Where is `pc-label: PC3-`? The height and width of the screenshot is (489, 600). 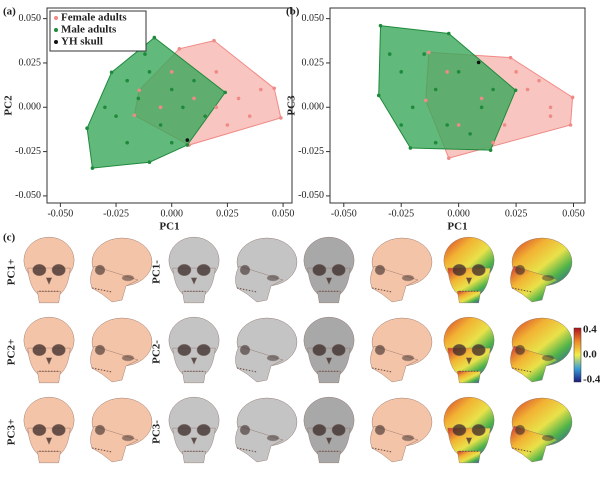
pc-label: PC3- is located at coordinates (157, 432).